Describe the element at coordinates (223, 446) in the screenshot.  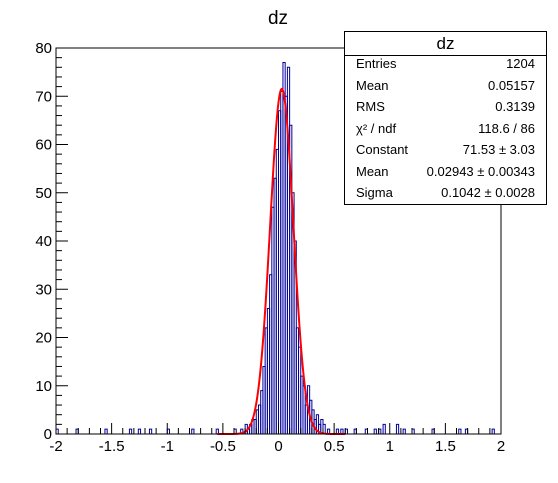
I see `x-tick-label: -0.5` at that location.